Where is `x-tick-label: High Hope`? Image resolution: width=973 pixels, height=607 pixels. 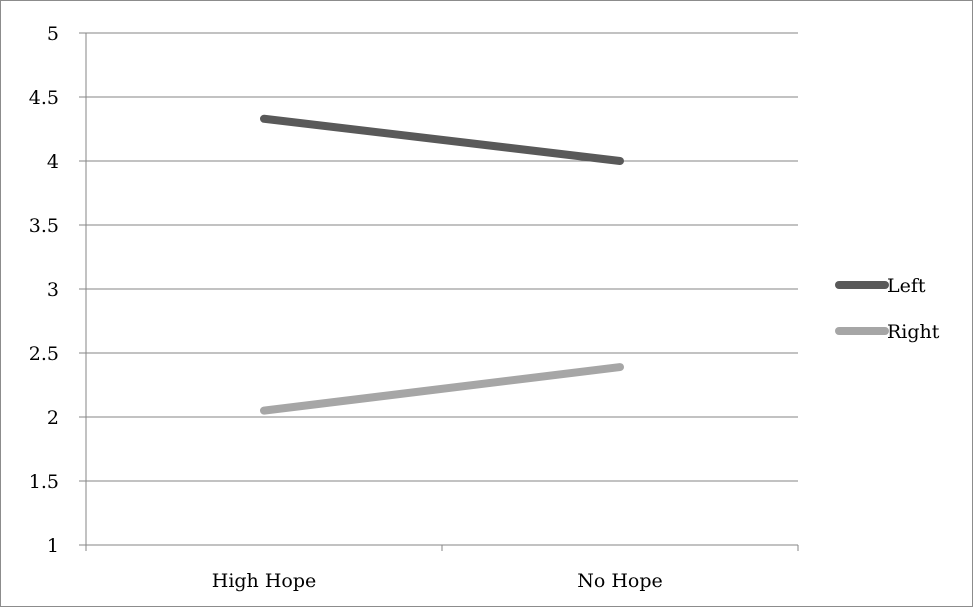
x-tick-label: High Hope is located at coordinates (264, 581).